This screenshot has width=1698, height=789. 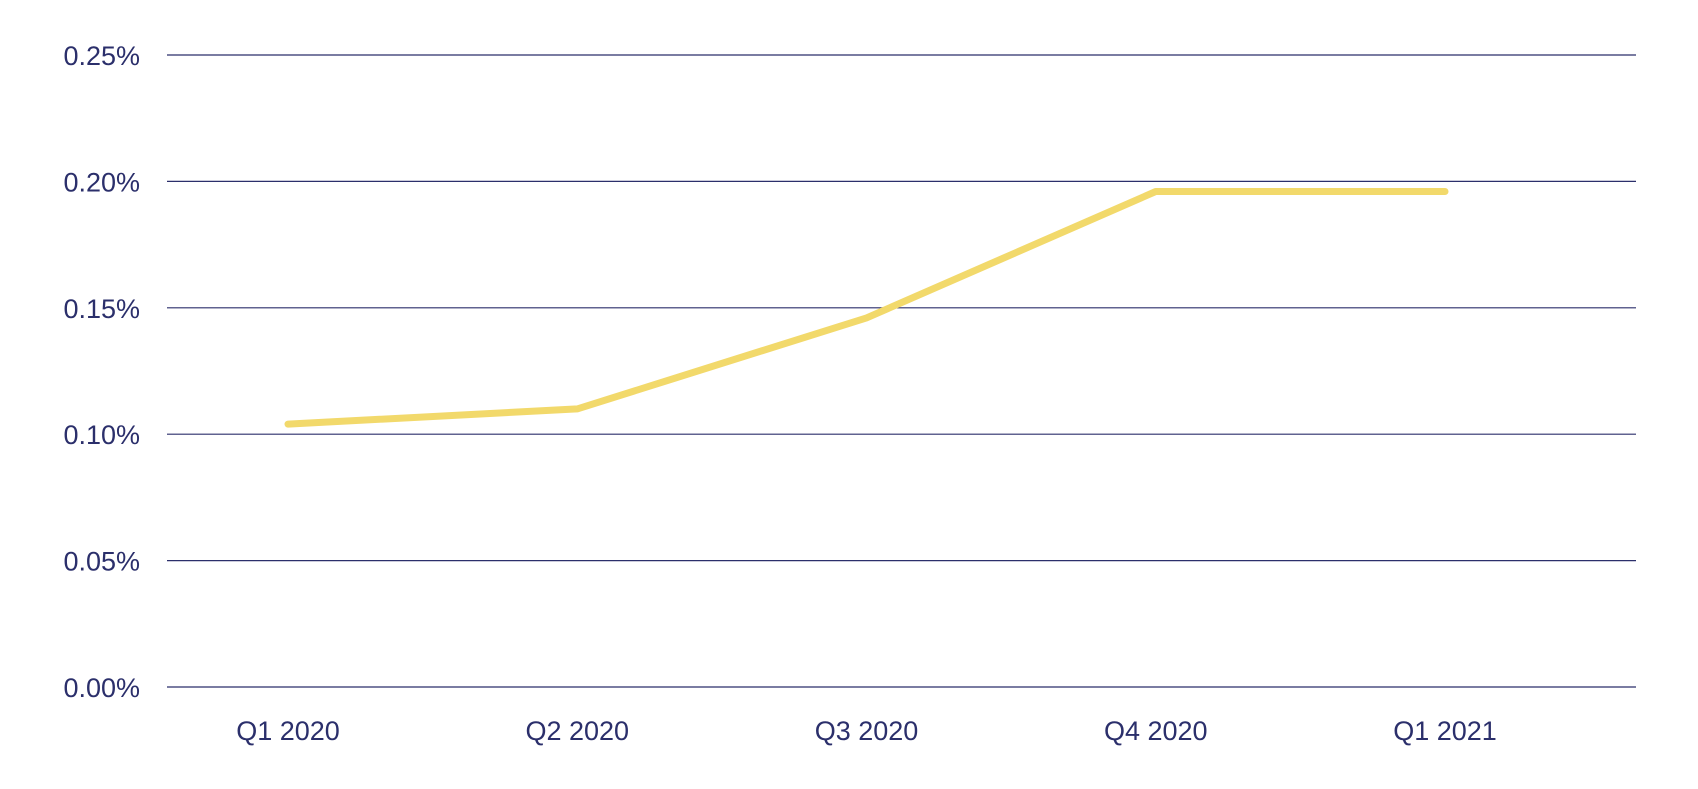 What do you see at coordinates (101, 562) in the screenshot?
I see `y-tick-label: 0.05%` at bounding box center [101, 562].